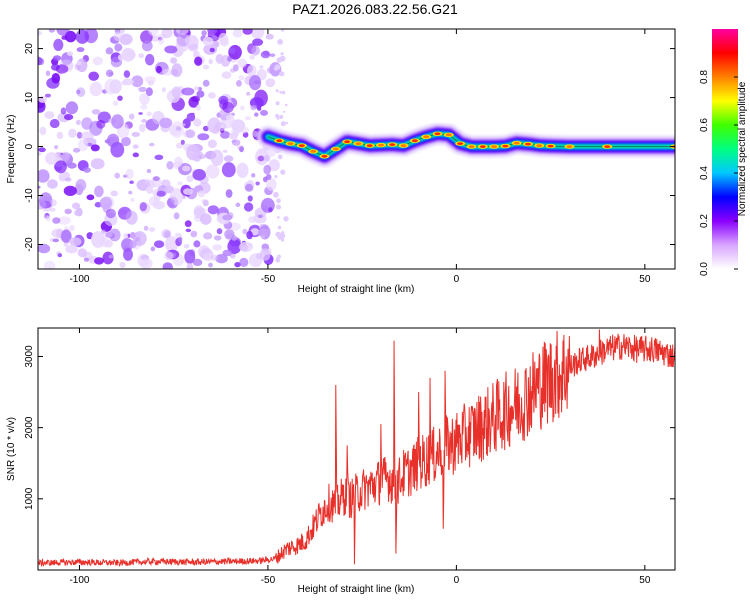 The width and height of the screenshot is (750, 600). I want to click on colorbar-gradient, so click(725, 149).